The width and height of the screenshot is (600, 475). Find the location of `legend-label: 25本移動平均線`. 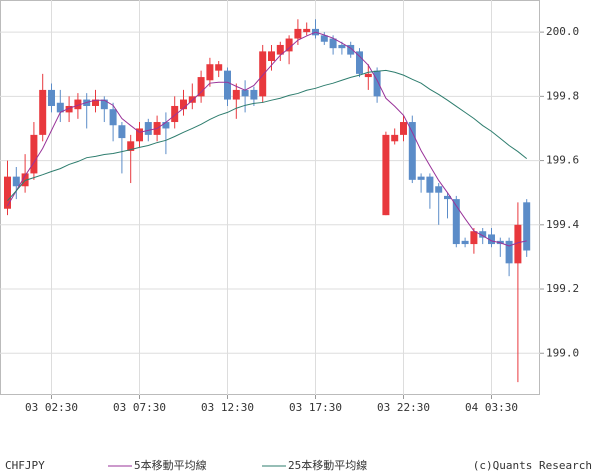

legend-label: 25本移動平均線 is located at coordinates (327, 465).